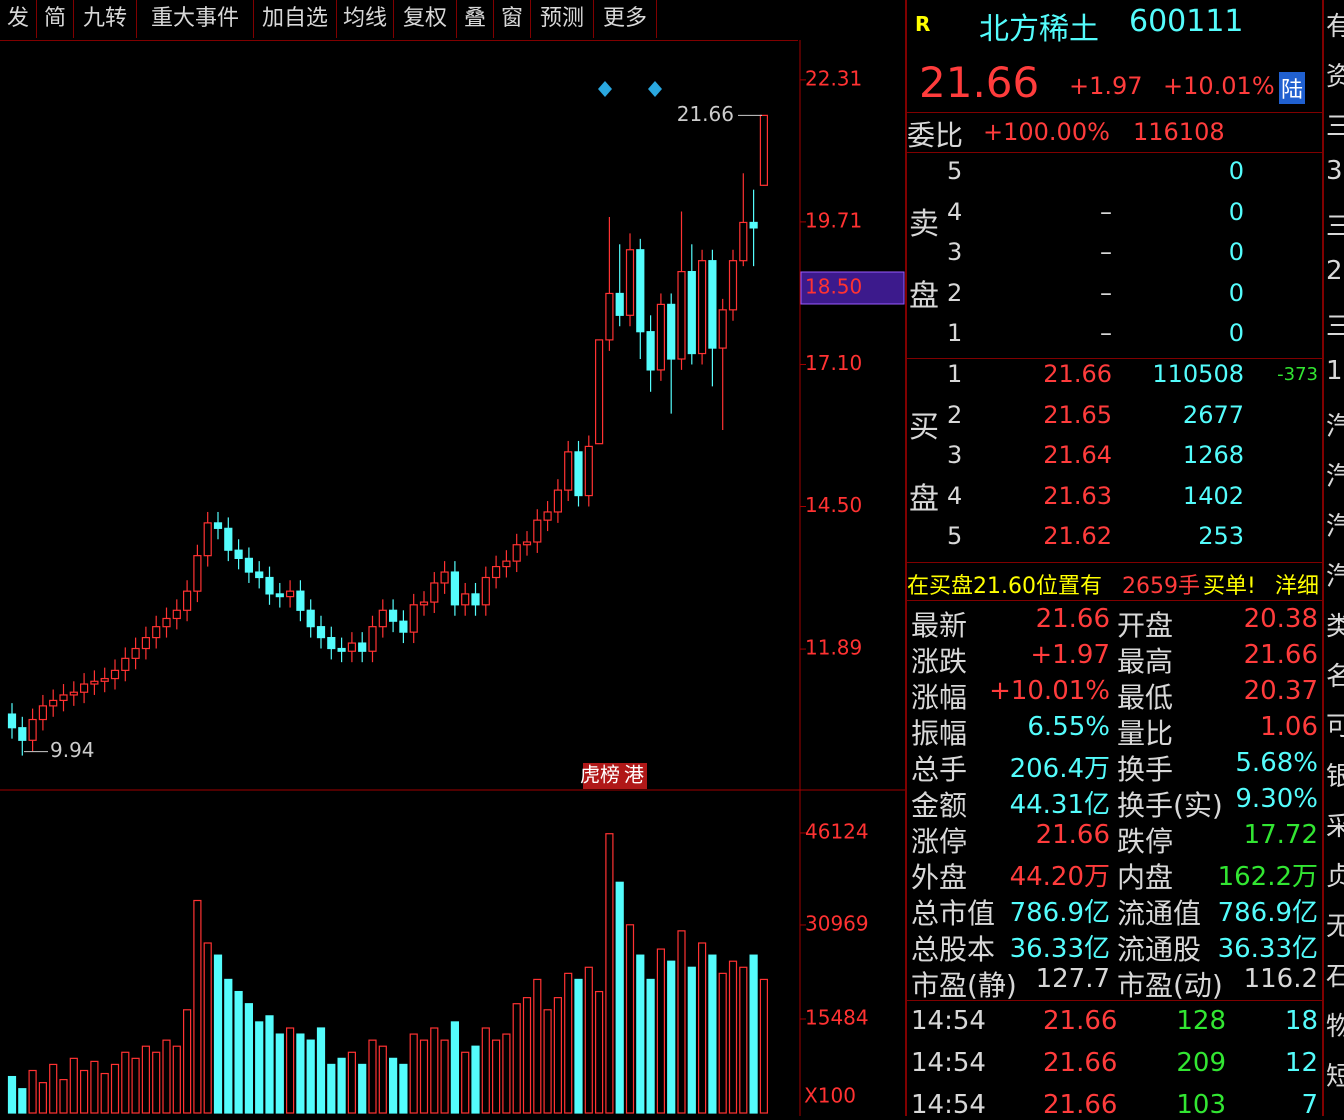 The image size is (1344, 1120). I want to click on toolbar-button: 九转, so click(105, 19).